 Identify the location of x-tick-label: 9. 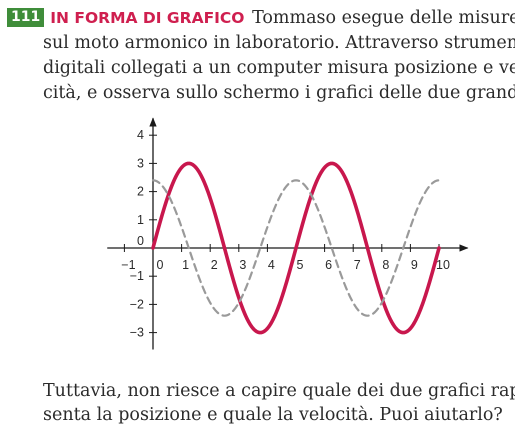
(414, 265).